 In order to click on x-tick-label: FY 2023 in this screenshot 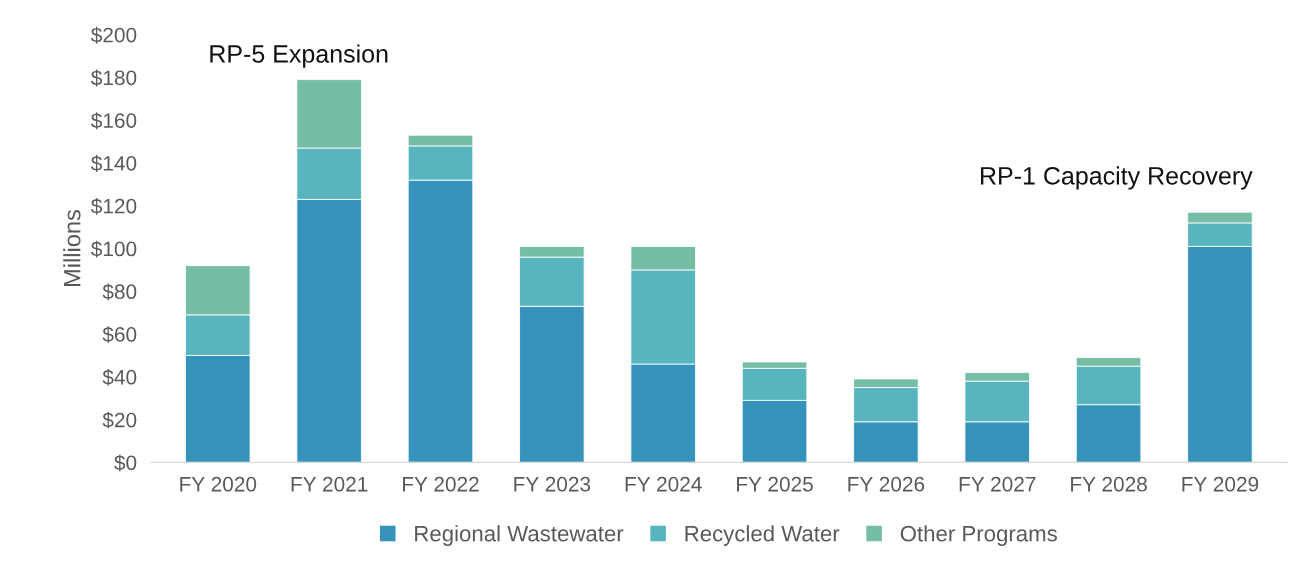, I will do `click(552, 484)`.